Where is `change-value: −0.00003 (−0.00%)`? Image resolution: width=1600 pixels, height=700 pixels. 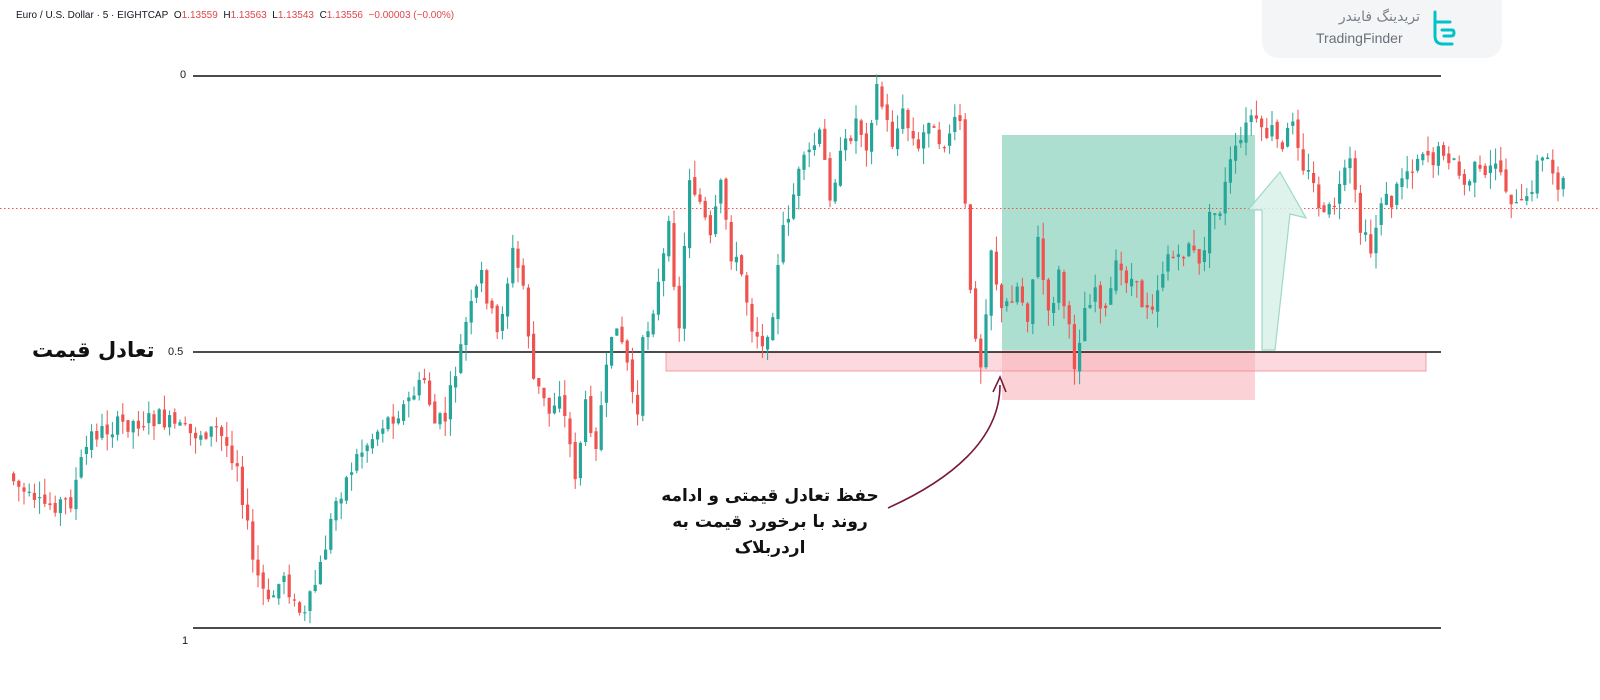
change-value: −0.00003 (−0.00%) is located at coordinates (411, 15).